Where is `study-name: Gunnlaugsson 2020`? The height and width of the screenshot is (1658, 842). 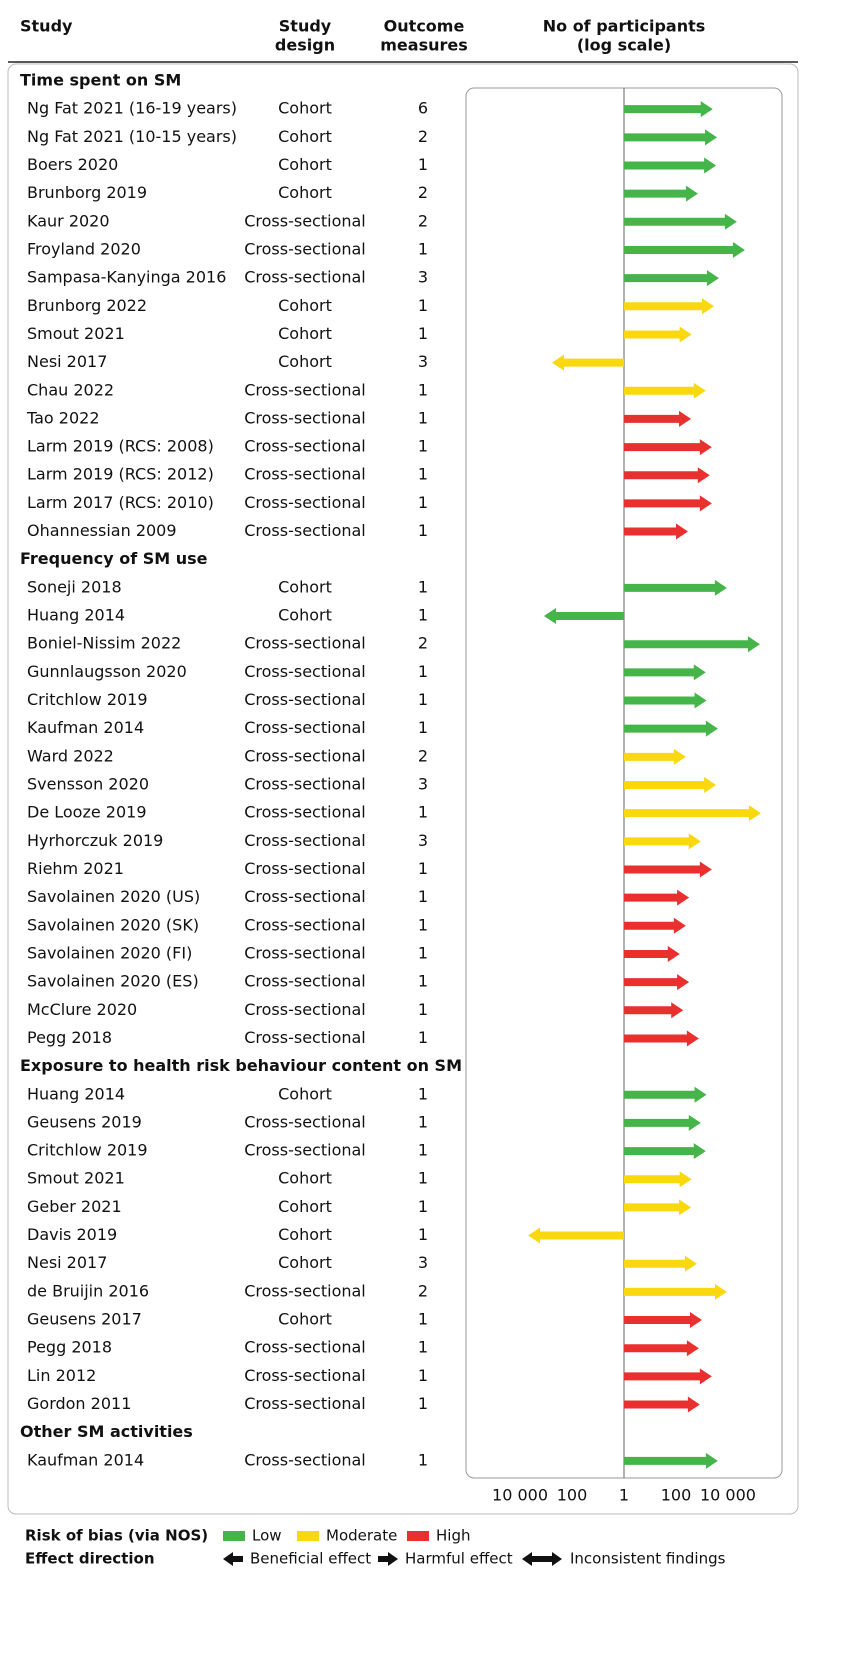
study-name: Gunnlaugsson 2020 is located at coordinates (107, 671).